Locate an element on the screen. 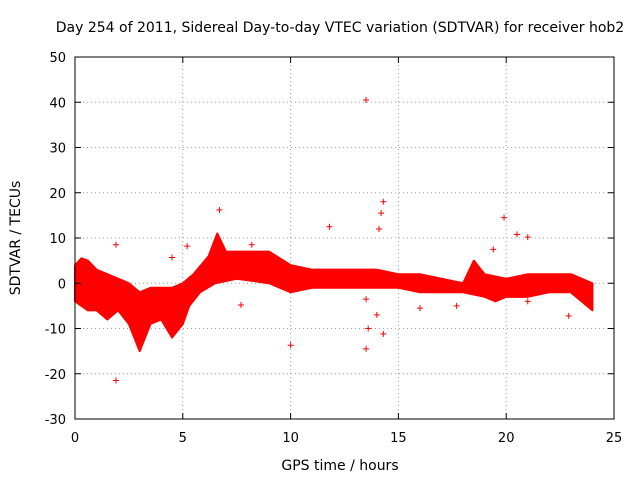 The width and height of the screenshot is (640, 480). x-tick-label: 0 is located at coordinates (75, 438).